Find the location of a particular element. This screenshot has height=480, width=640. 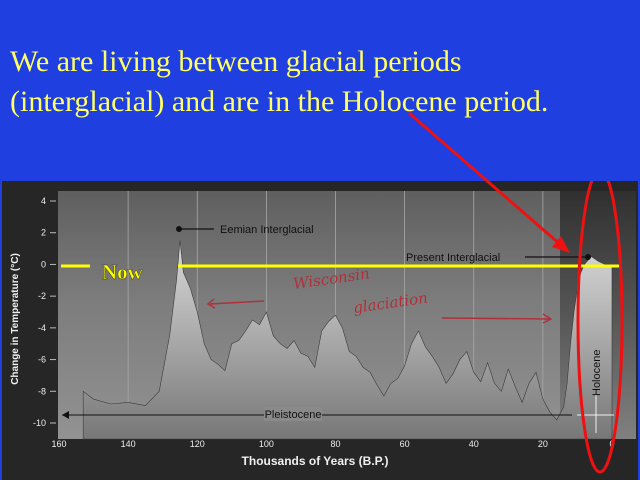

right-arrow is located at coordinates (497, 318).